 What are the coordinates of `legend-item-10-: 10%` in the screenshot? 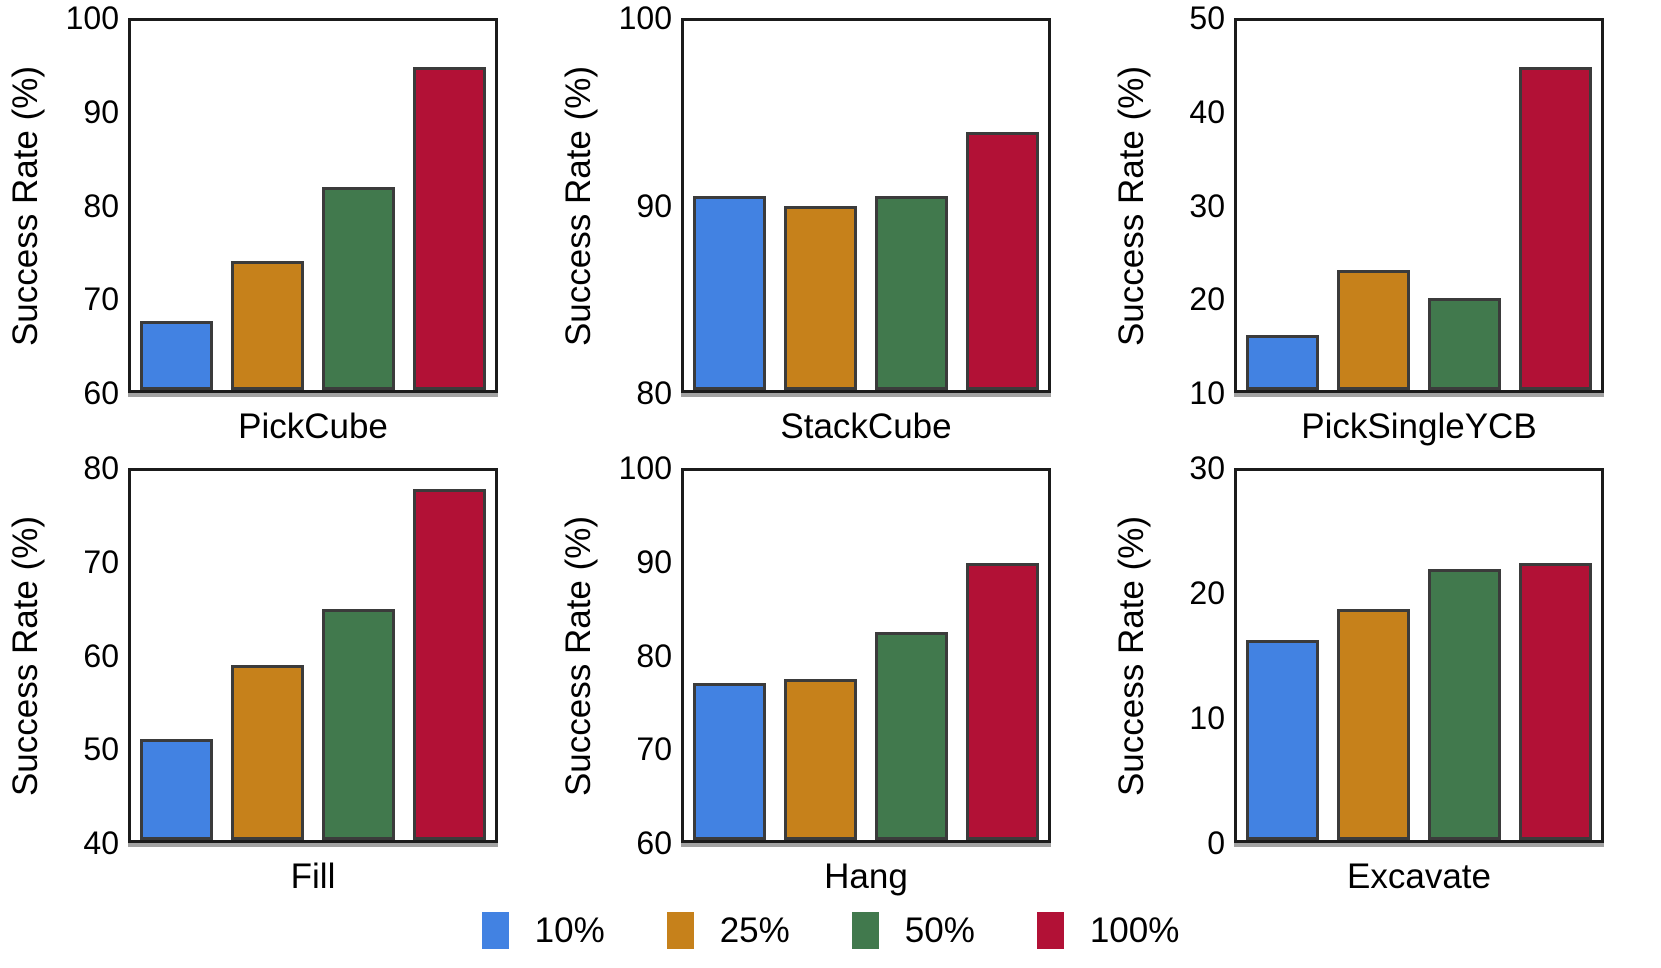 It's located at (543, 930).